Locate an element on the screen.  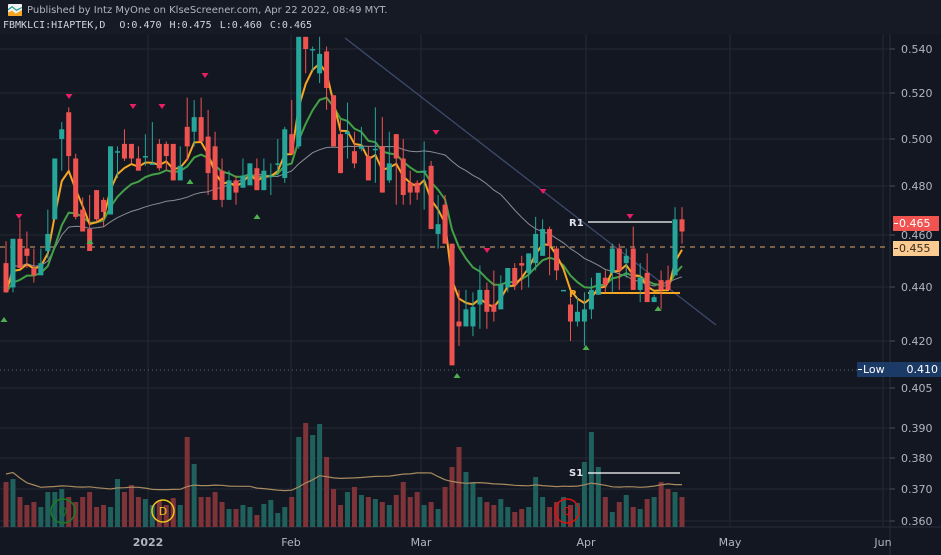
price-tick-label: 0.520 is located at coordinates (917, 93).